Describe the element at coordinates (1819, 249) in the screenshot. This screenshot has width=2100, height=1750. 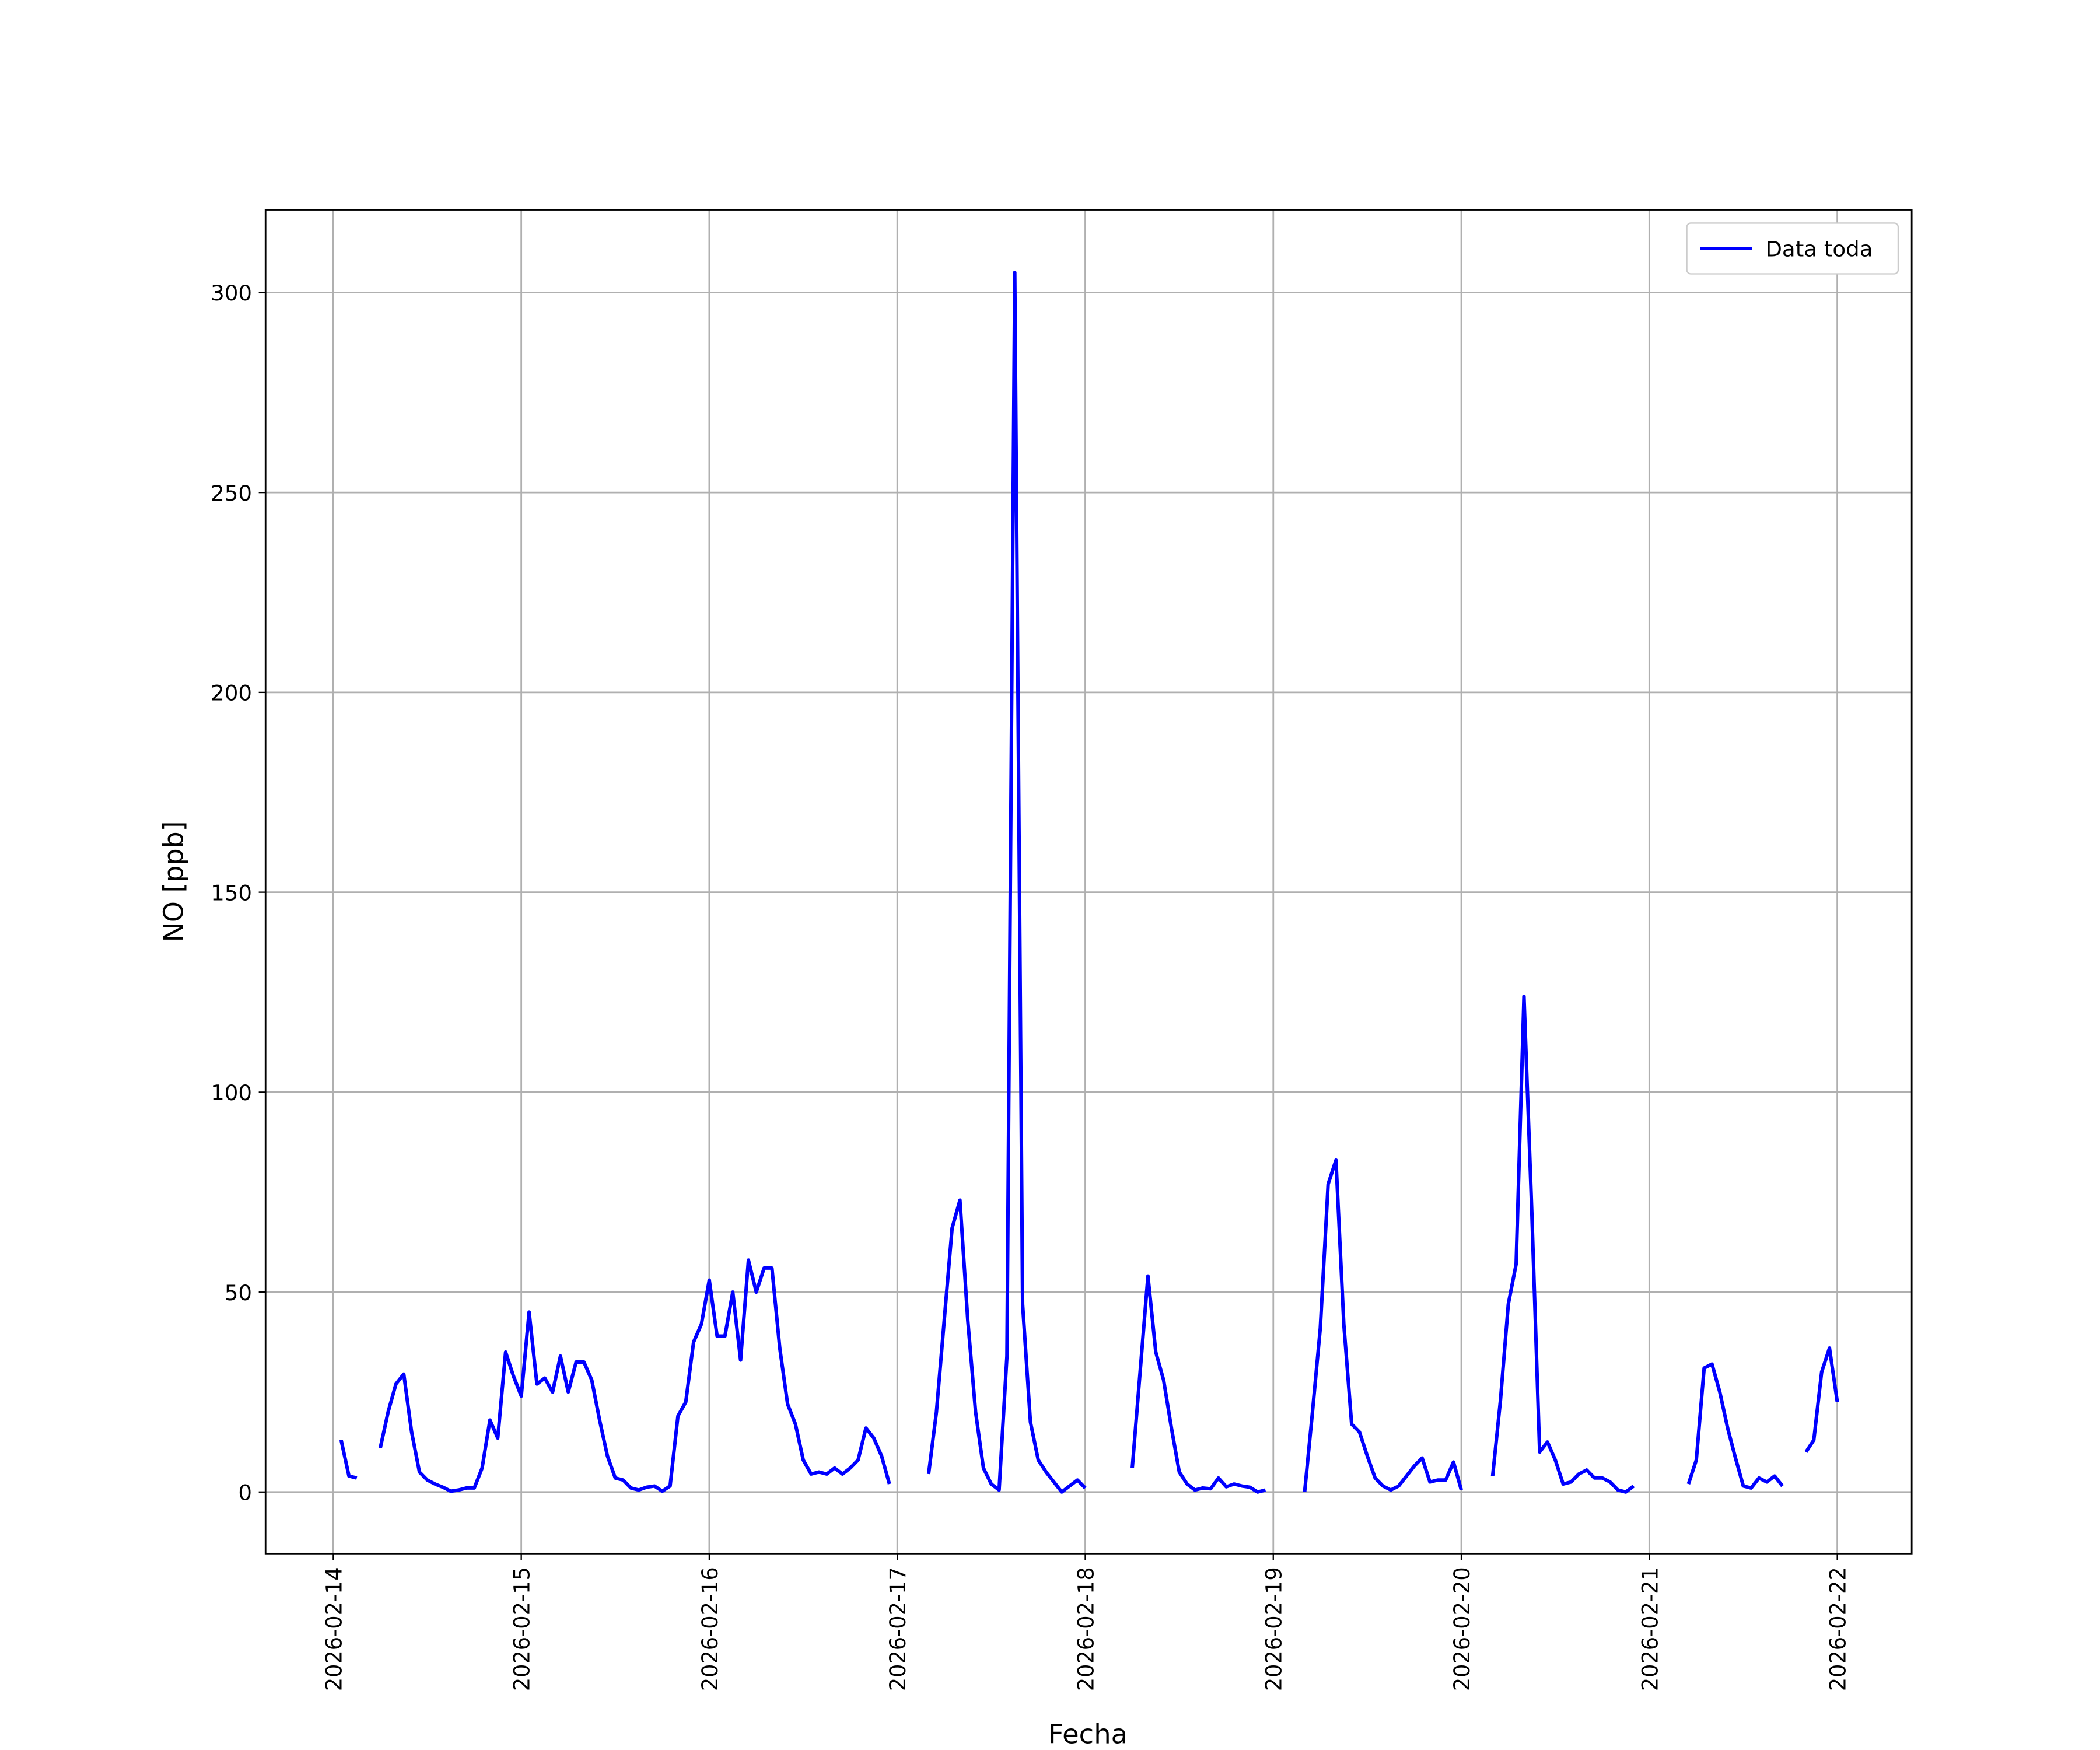
I see `legend-label: Data toda` at that location.